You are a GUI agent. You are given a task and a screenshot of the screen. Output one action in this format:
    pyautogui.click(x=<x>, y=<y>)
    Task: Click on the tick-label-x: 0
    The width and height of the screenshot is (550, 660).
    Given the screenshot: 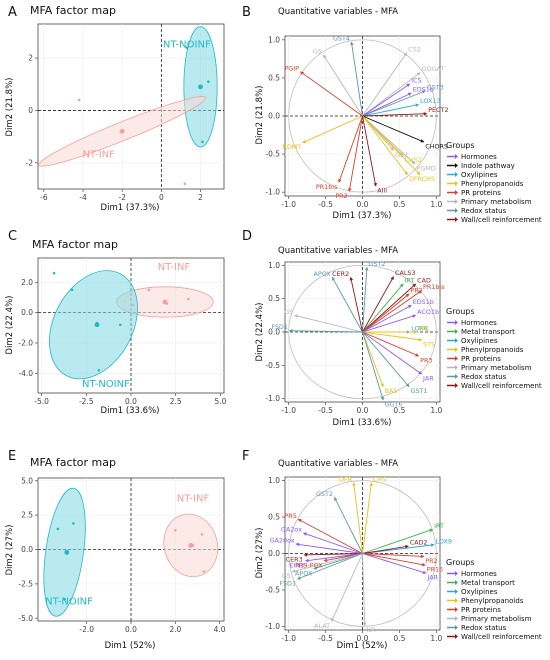 What is the action you would take?
    pyautogui.click(x=161, y=197)
    